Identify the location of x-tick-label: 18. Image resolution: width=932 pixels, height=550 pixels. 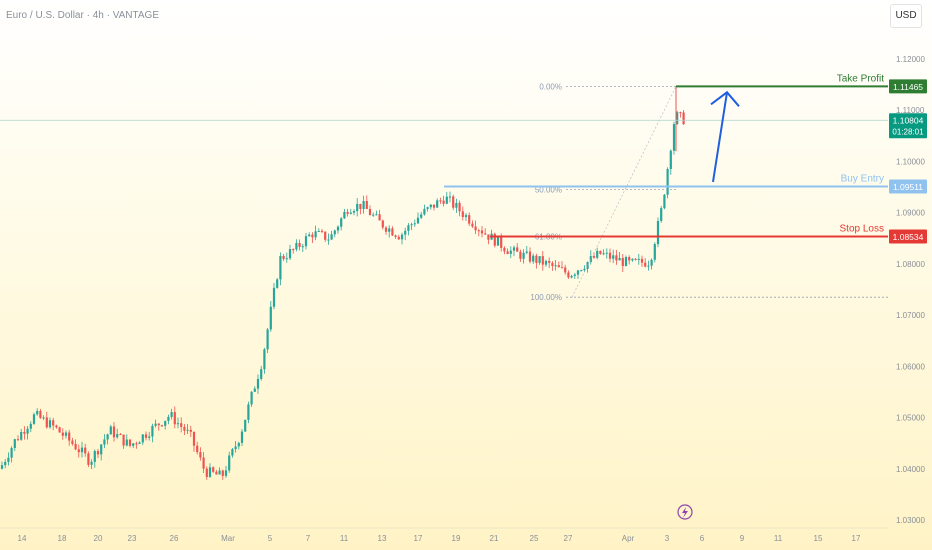
(62, 538).